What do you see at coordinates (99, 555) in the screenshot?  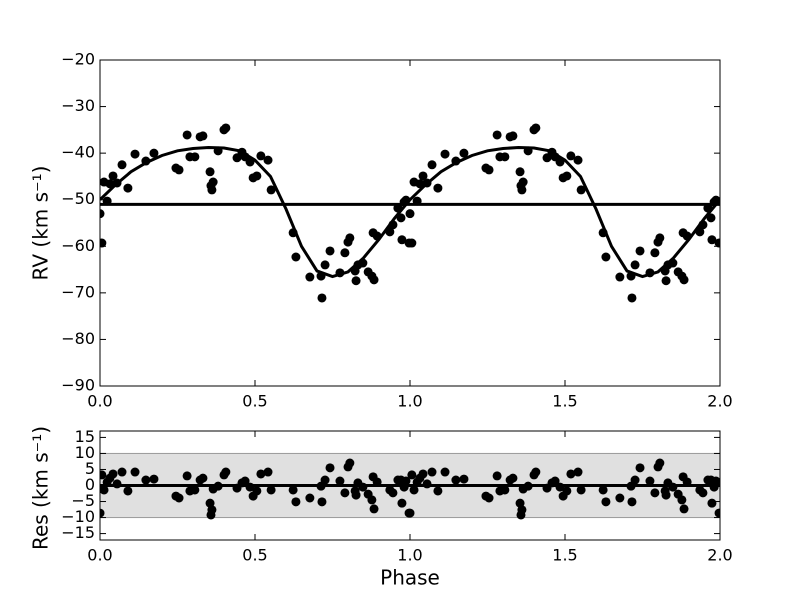 I see `x-tick-label: 0.0` at bounding box center [99, 555].